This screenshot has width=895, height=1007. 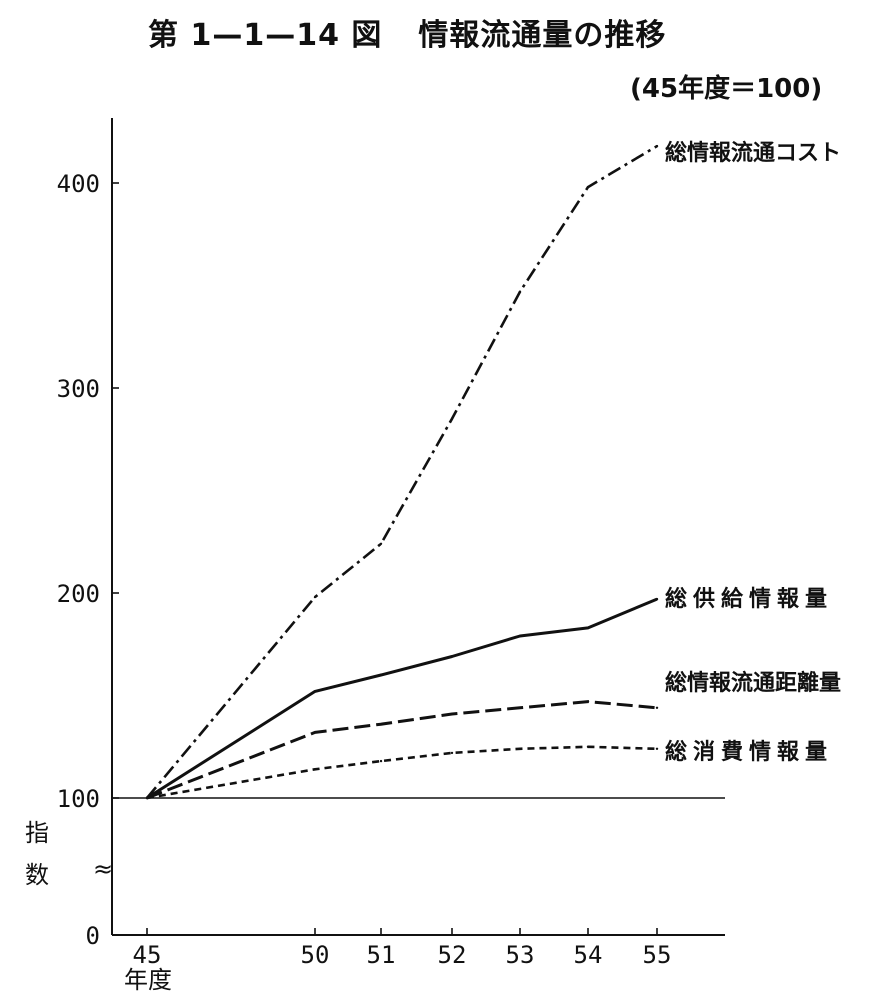 What do you see at coordinates (381, 955) in the screenshot?
I see `x-tick-label: 51` at bounding box center [381, 955].